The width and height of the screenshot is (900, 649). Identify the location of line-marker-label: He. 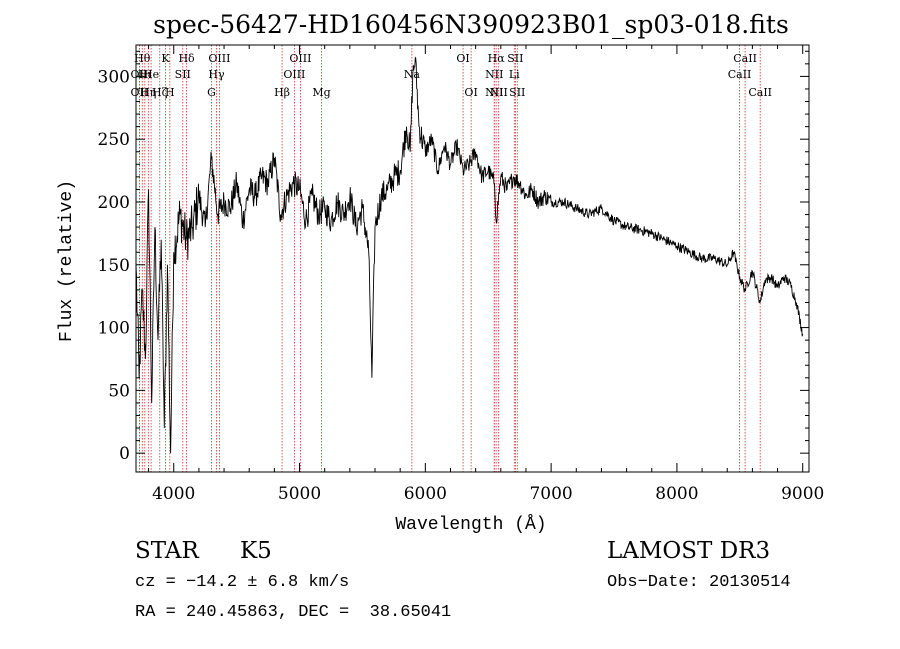
(151, 74).